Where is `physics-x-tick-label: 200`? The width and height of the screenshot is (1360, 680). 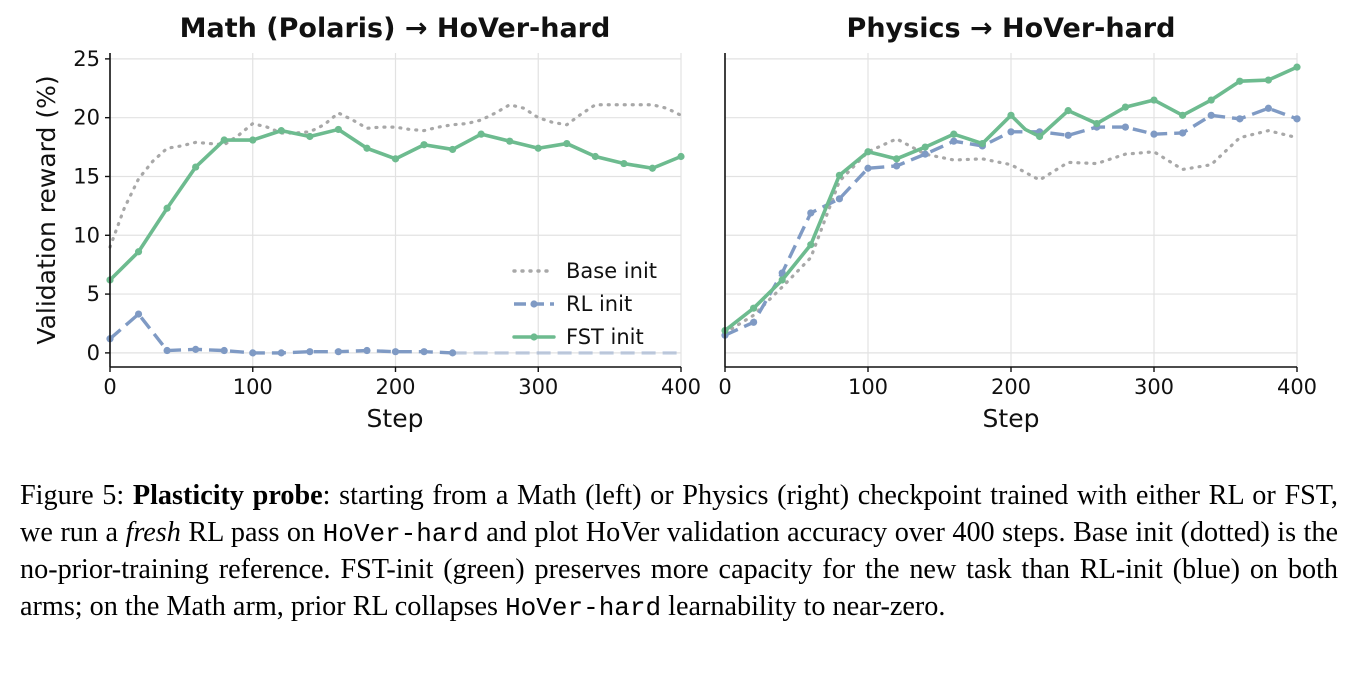 physics-x-tick-label: 200 is located at coordinates (1011, 387).